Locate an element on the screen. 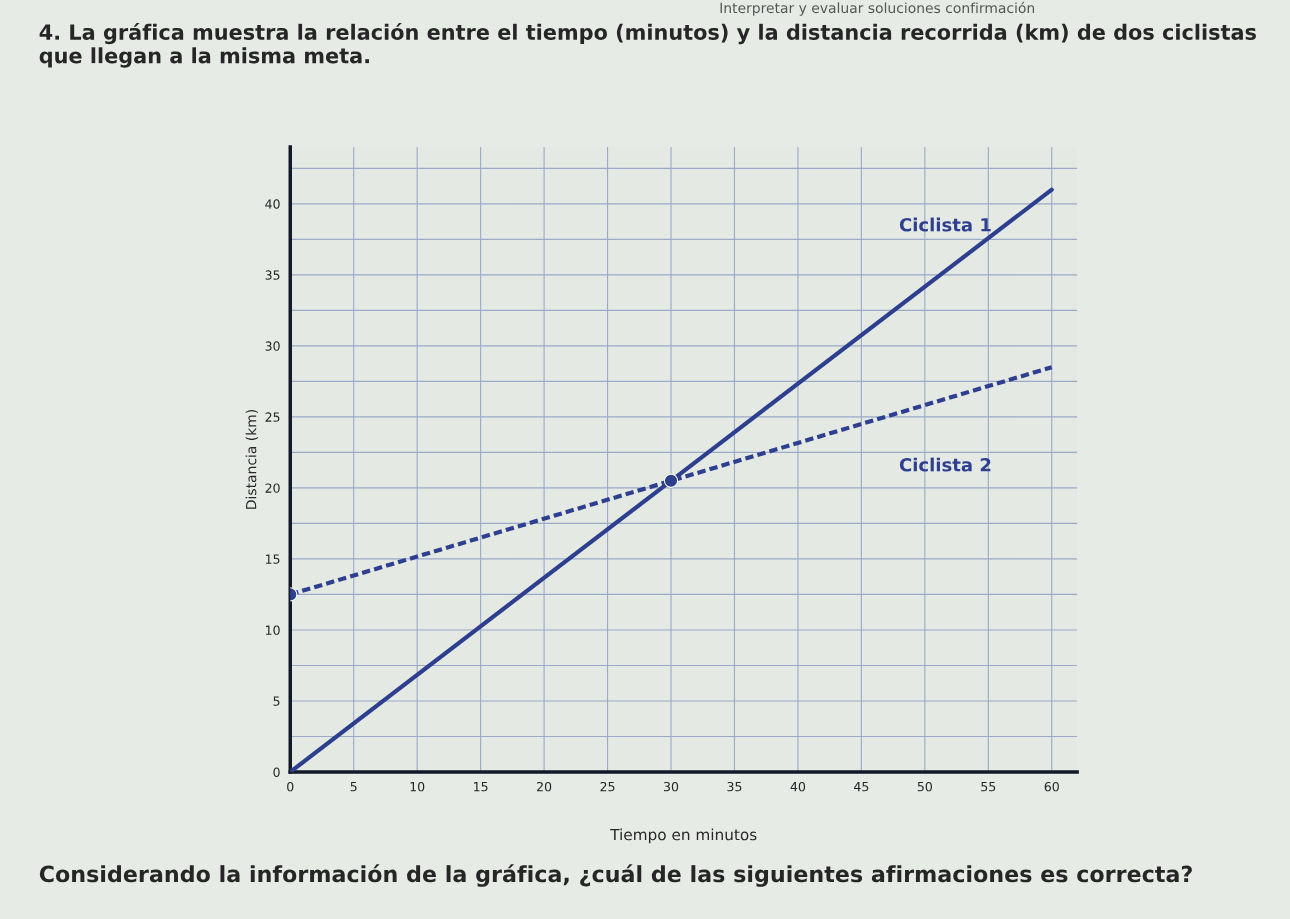  y-tick-label: 5 is located at coordinates (276, 701).